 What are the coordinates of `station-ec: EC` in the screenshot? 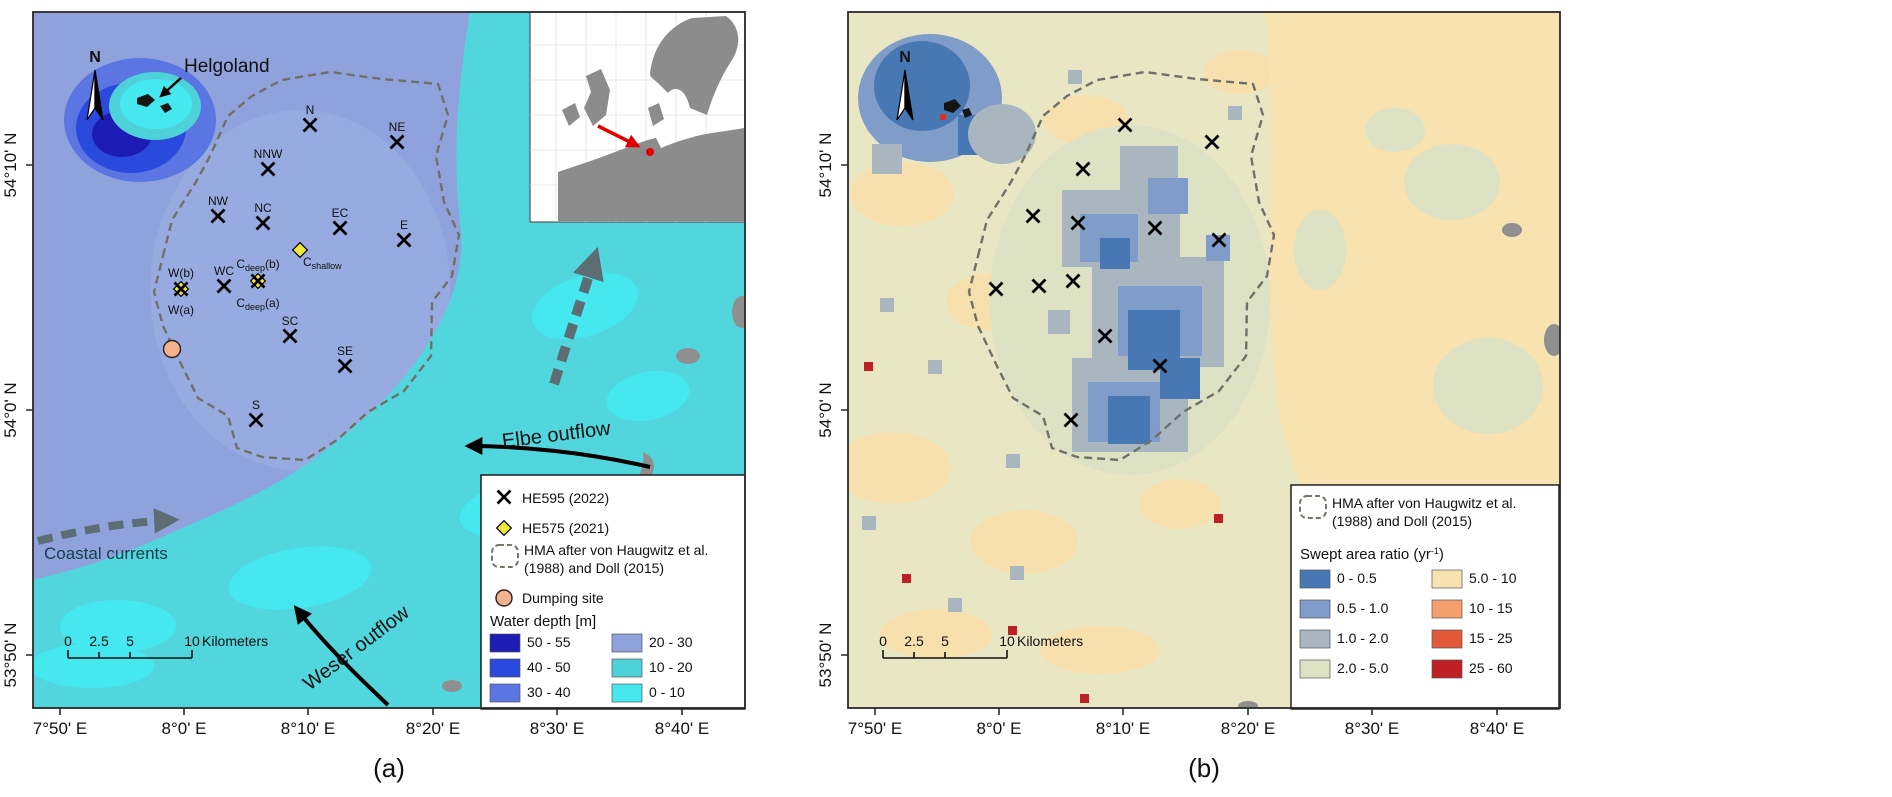 It's located at (340, 221).